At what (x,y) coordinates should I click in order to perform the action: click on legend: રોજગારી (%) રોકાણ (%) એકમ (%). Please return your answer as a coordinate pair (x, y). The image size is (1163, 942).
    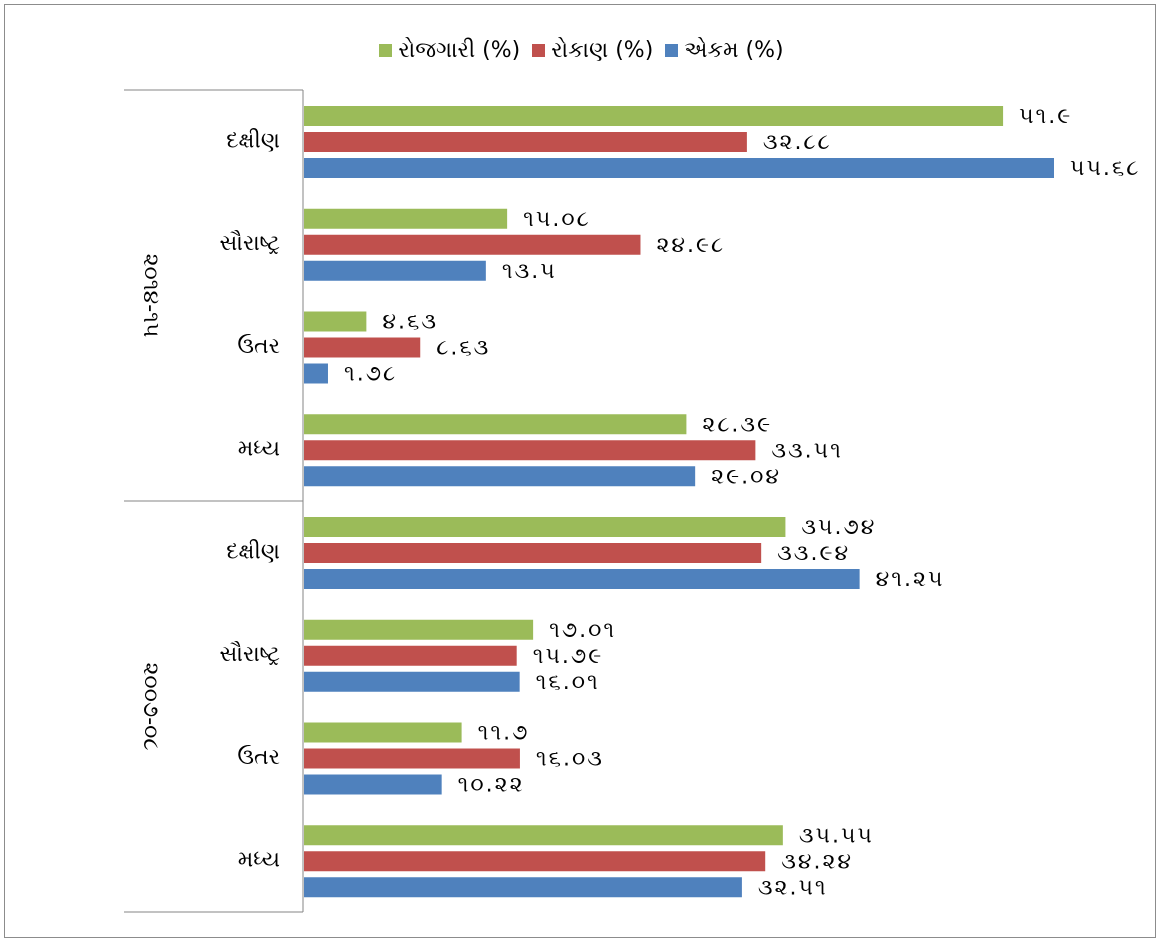
    Looking at the image, I should click on (581, 50).